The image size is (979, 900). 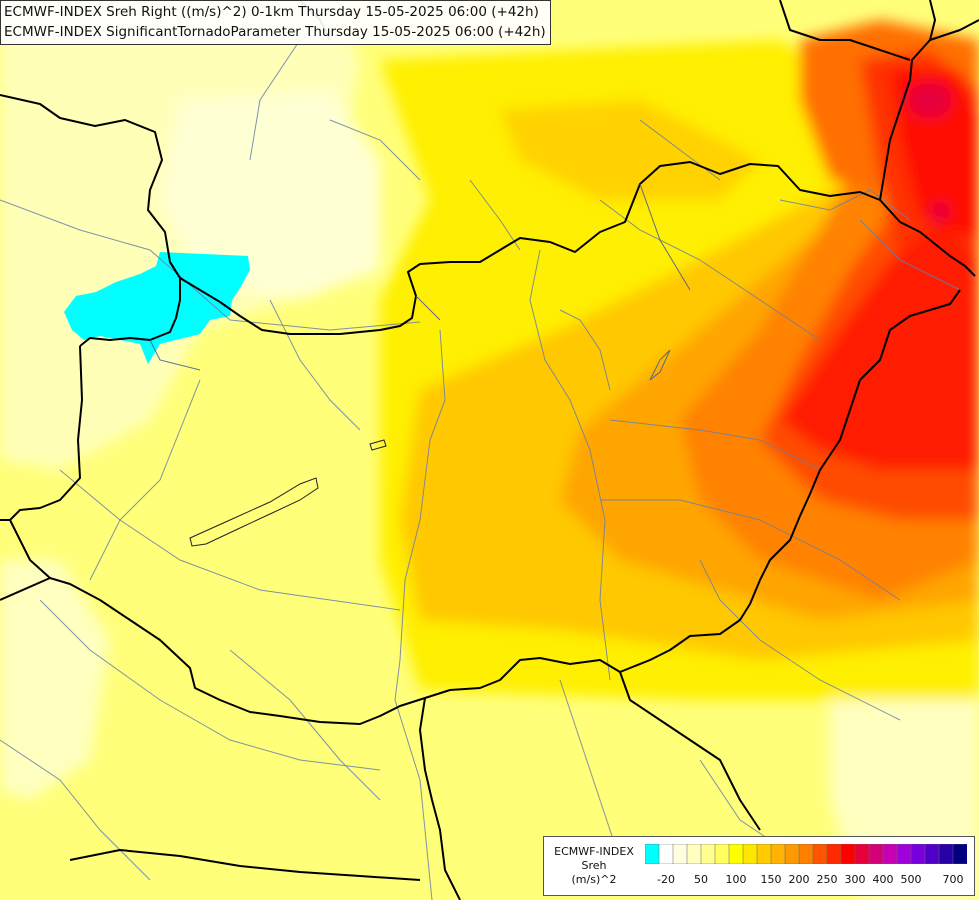 What do you see at coordinates (701, 879) in the screenshot?
I see `legend-tick-label: 50` at bounding box center [701, 879].